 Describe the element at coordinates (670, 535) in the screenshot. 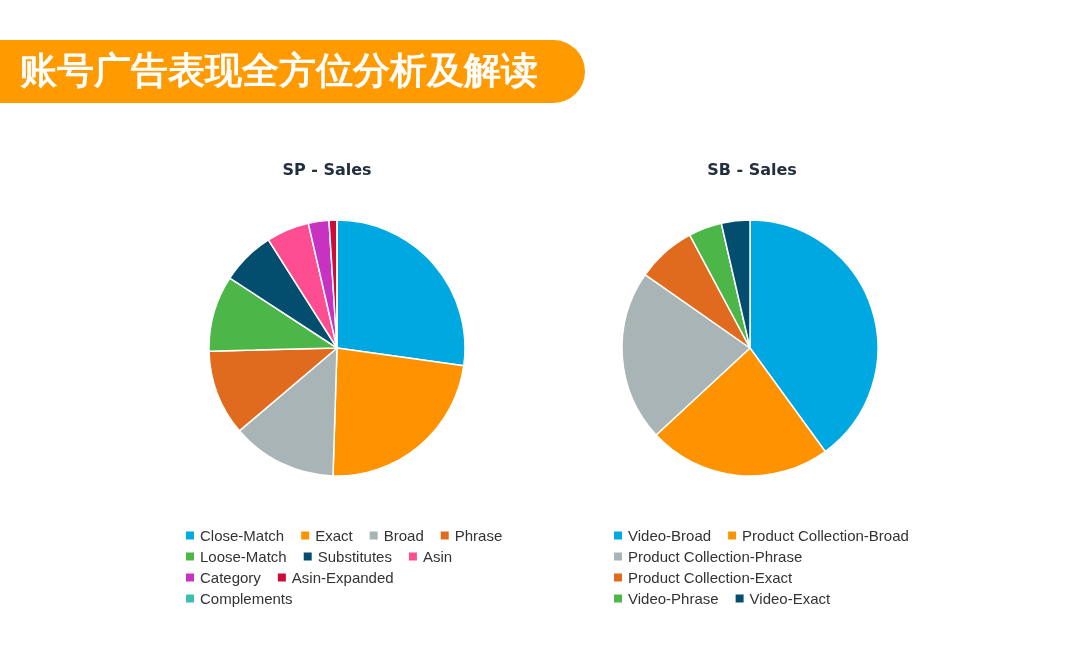

I see `legend-label: Video-Broad` at that location.